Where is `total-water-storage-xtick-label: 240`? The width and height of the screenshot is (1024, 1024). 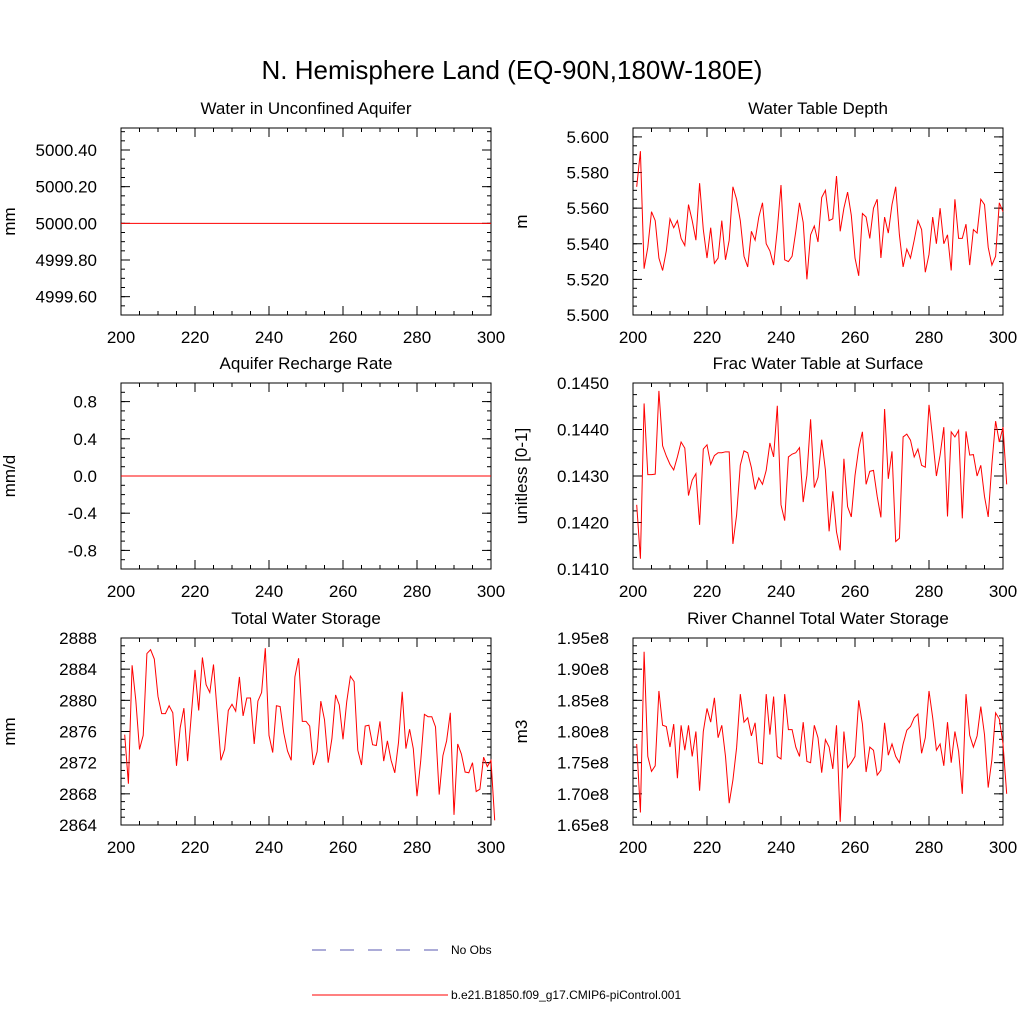
total-water-storage-xtick-label: 240 is located at coordinates (269, 847).